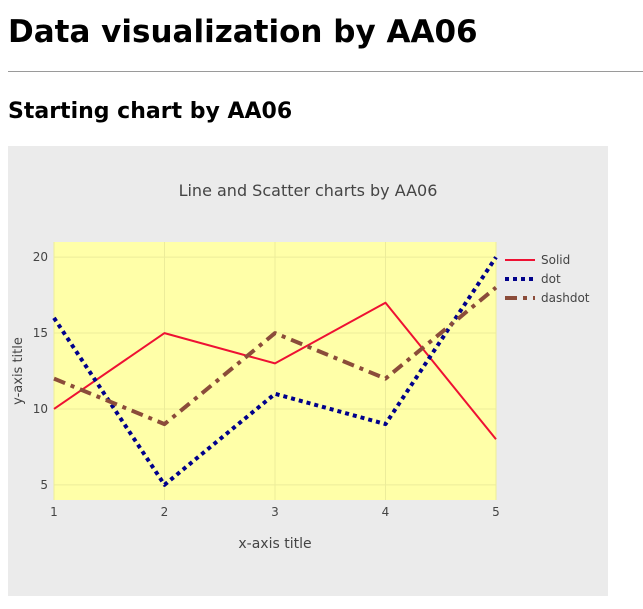  Describe the element at coordinates (555, 260) in the screenshot. I see `legend-label: Solid` at that location.